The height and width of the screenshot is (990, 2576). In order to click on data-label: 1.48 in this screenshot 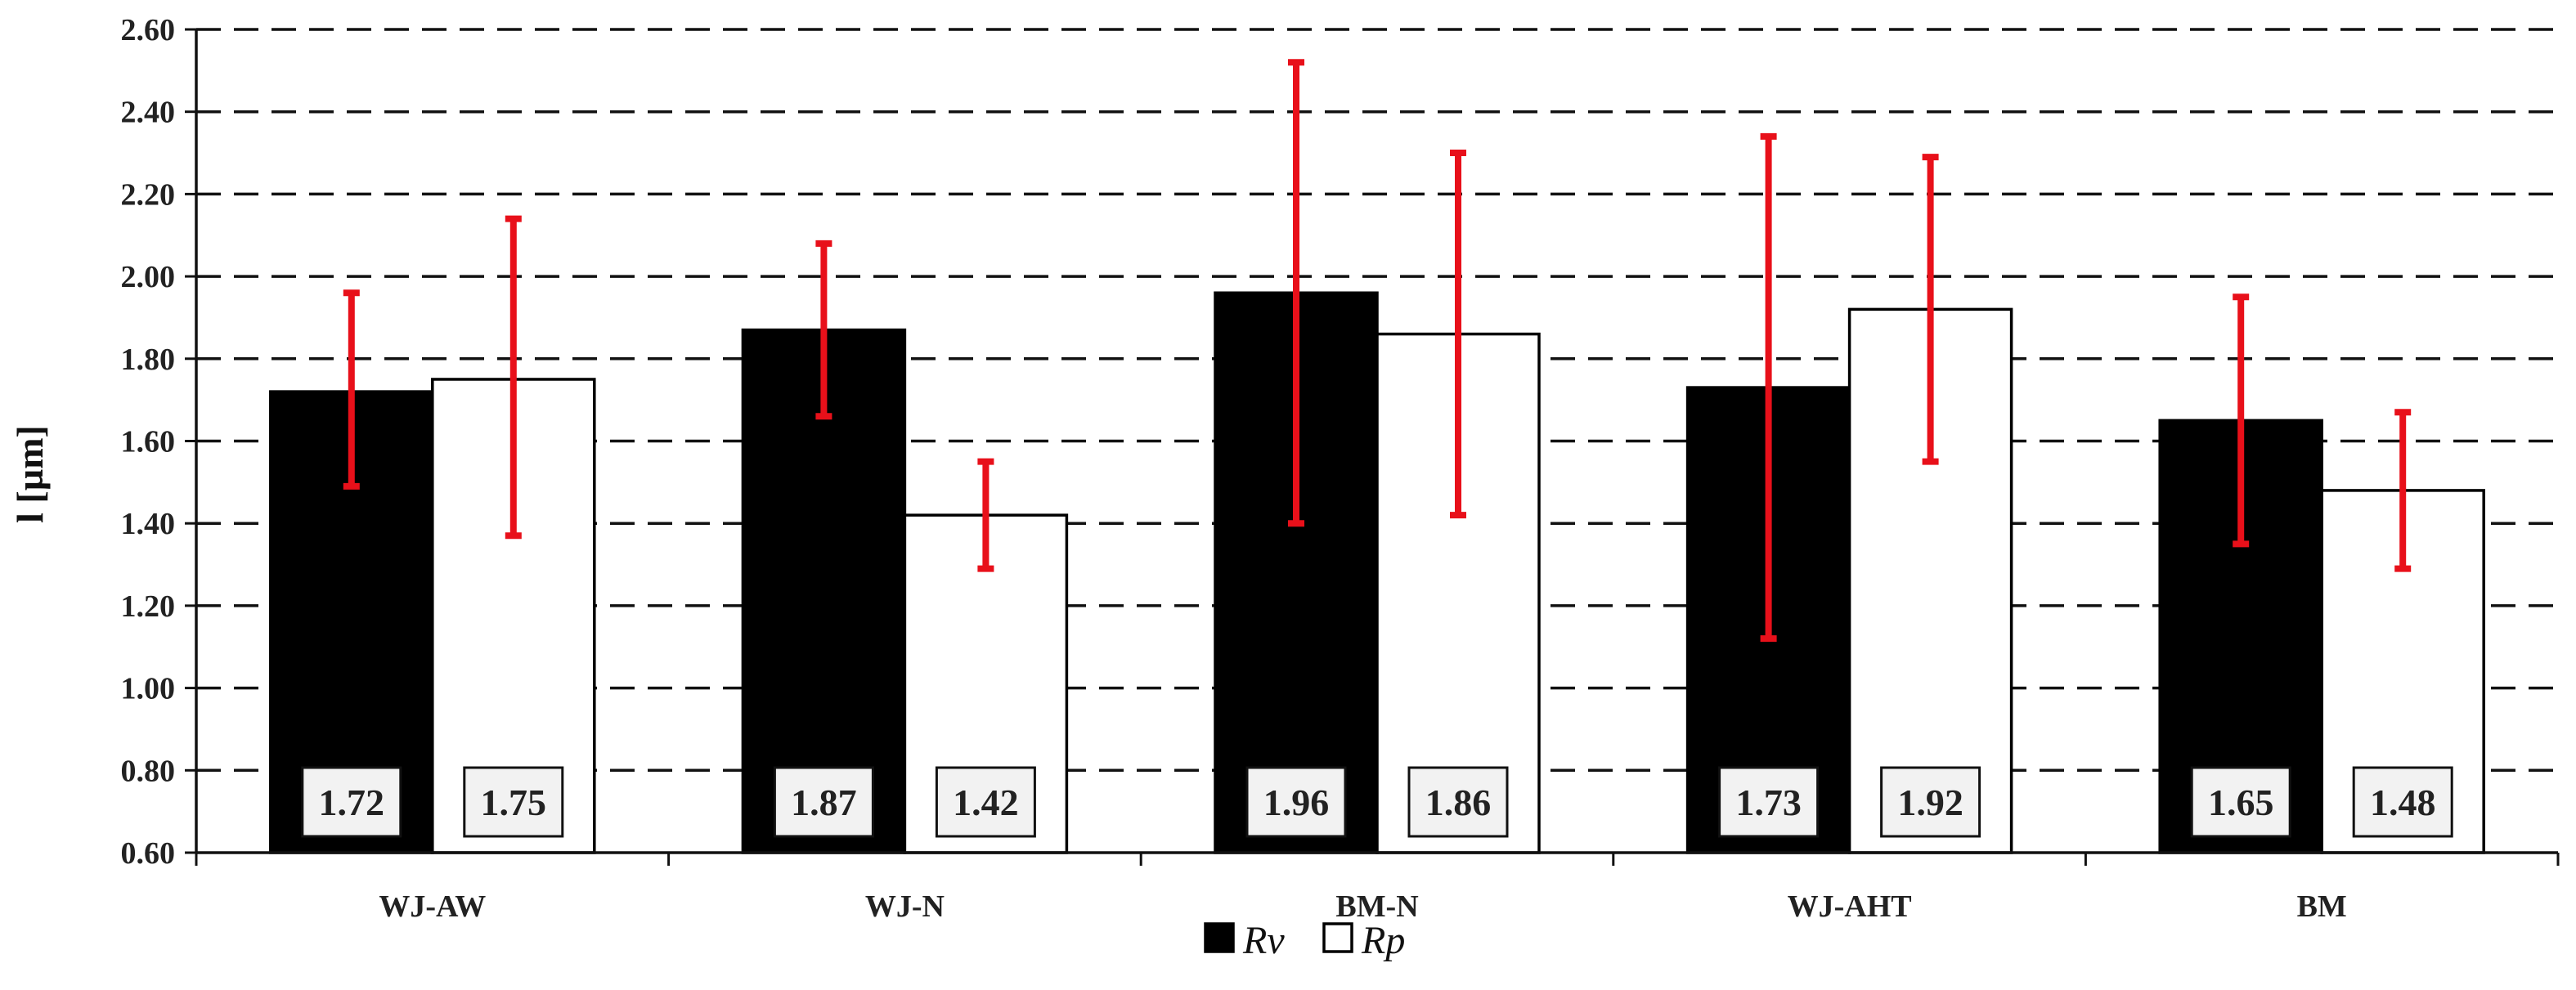, I will do `click(2403, 802)`.